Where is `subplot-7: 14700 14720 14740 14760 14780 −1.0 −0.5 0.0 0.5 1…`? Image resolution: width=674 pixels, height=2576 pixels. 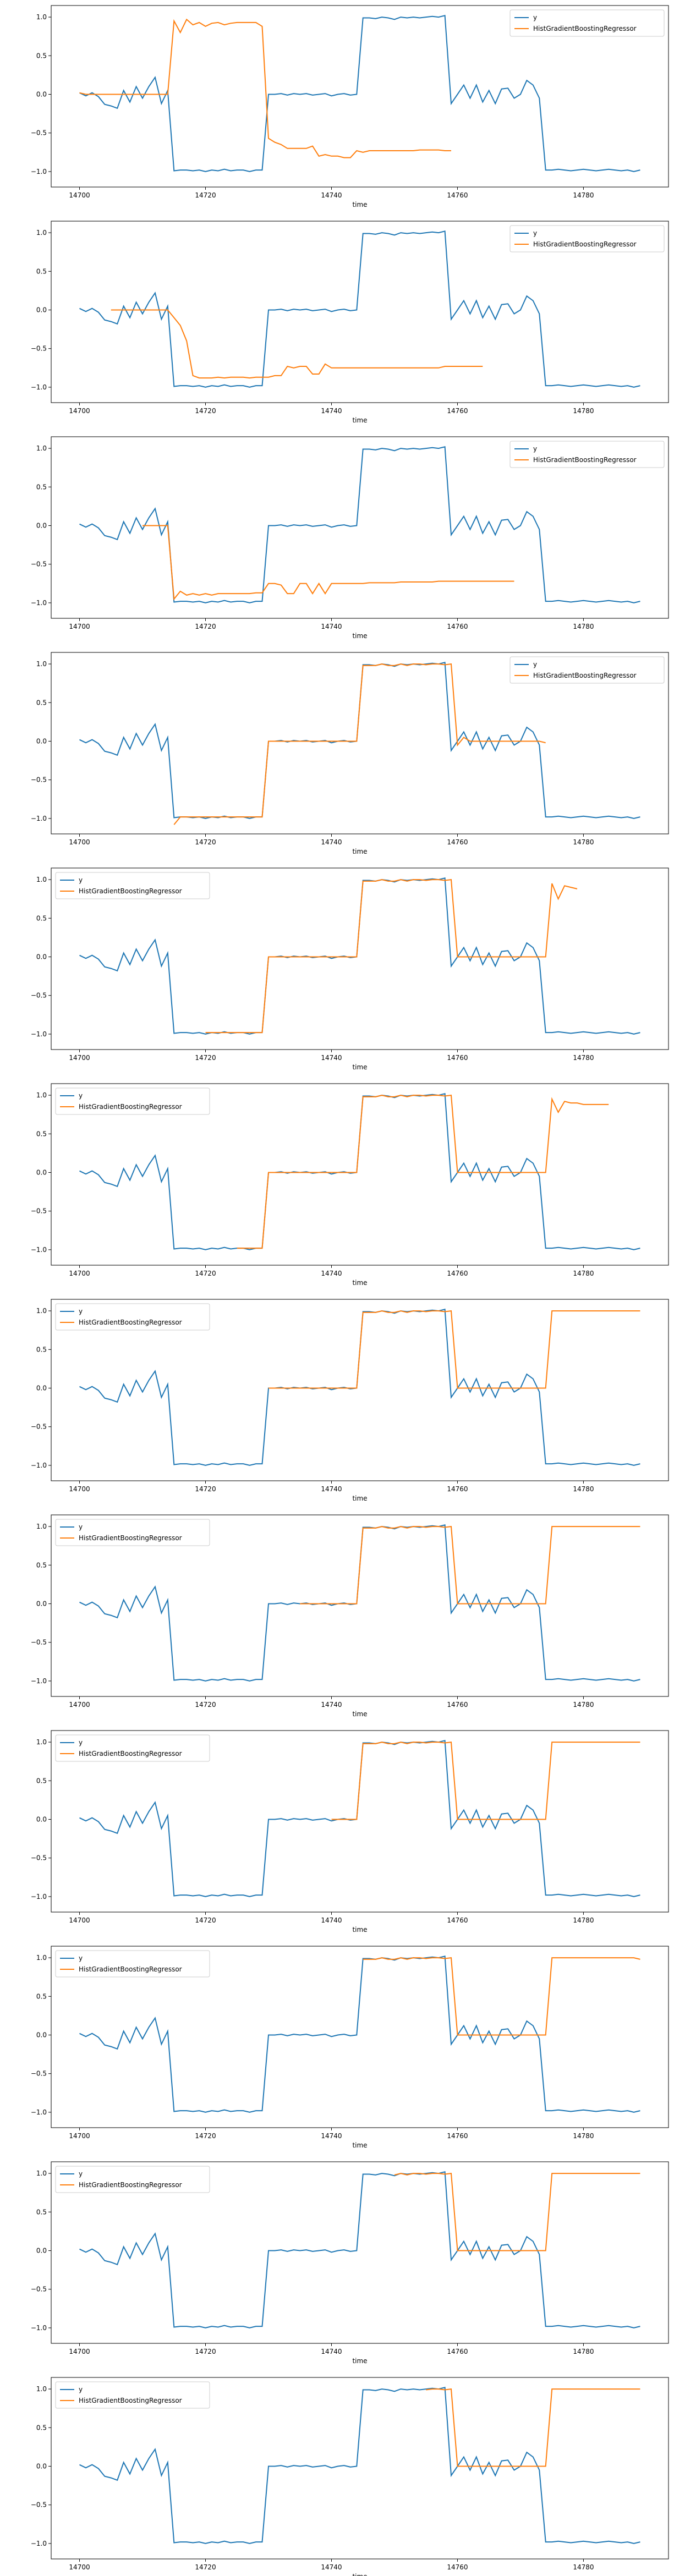
subplot-7: 14700 14720 14740 14760 14780 −1.0 −0.5 0.0 0.5 1… is located at coordinates (350, 1400).